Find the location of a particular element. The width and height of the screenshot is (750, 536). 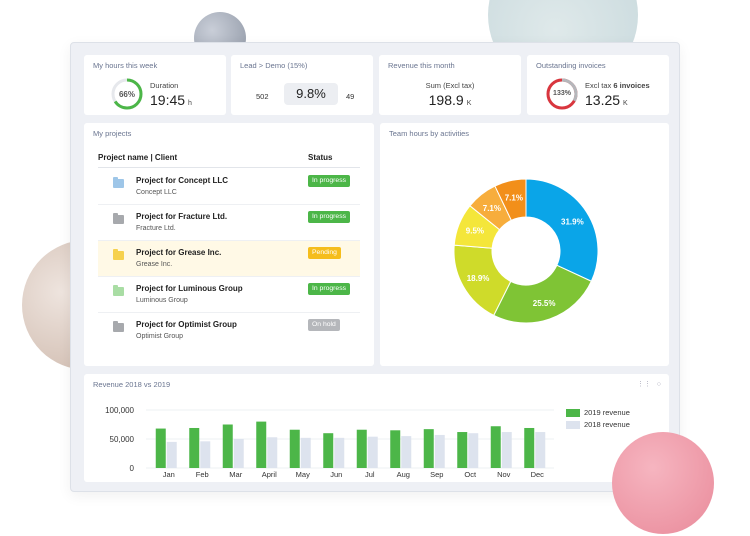

hours-value: 19:45 h is located at coordinates (171, 100).